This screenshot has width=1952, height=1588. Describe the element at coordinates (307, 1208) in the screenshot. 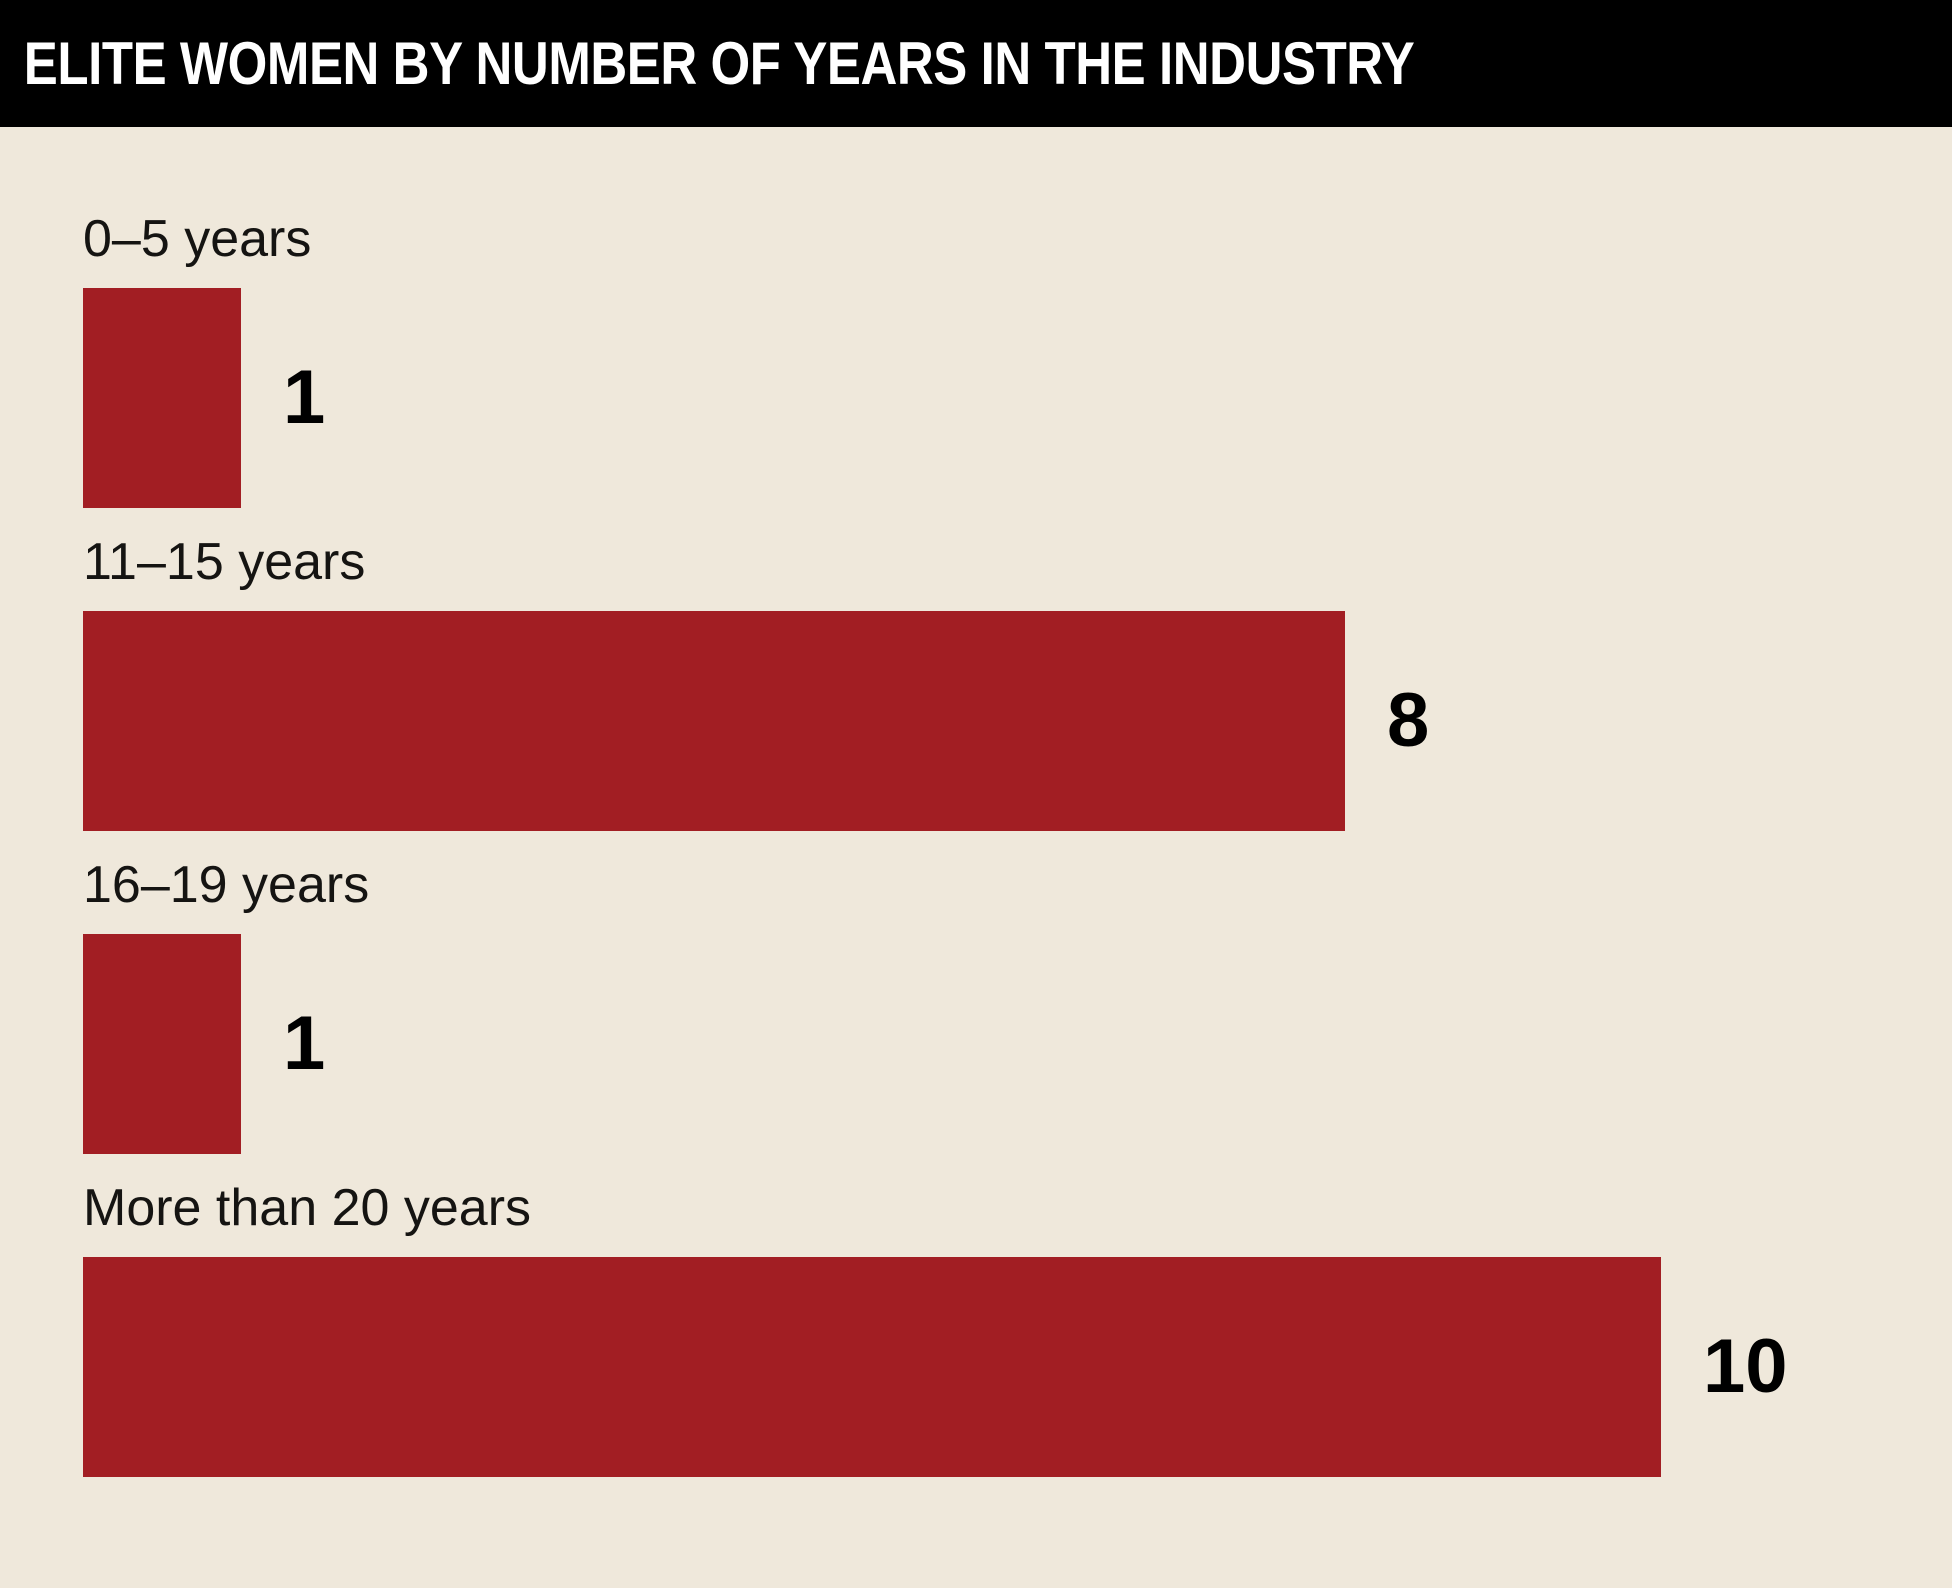

I see `category-label: More than 20 years` at that location.